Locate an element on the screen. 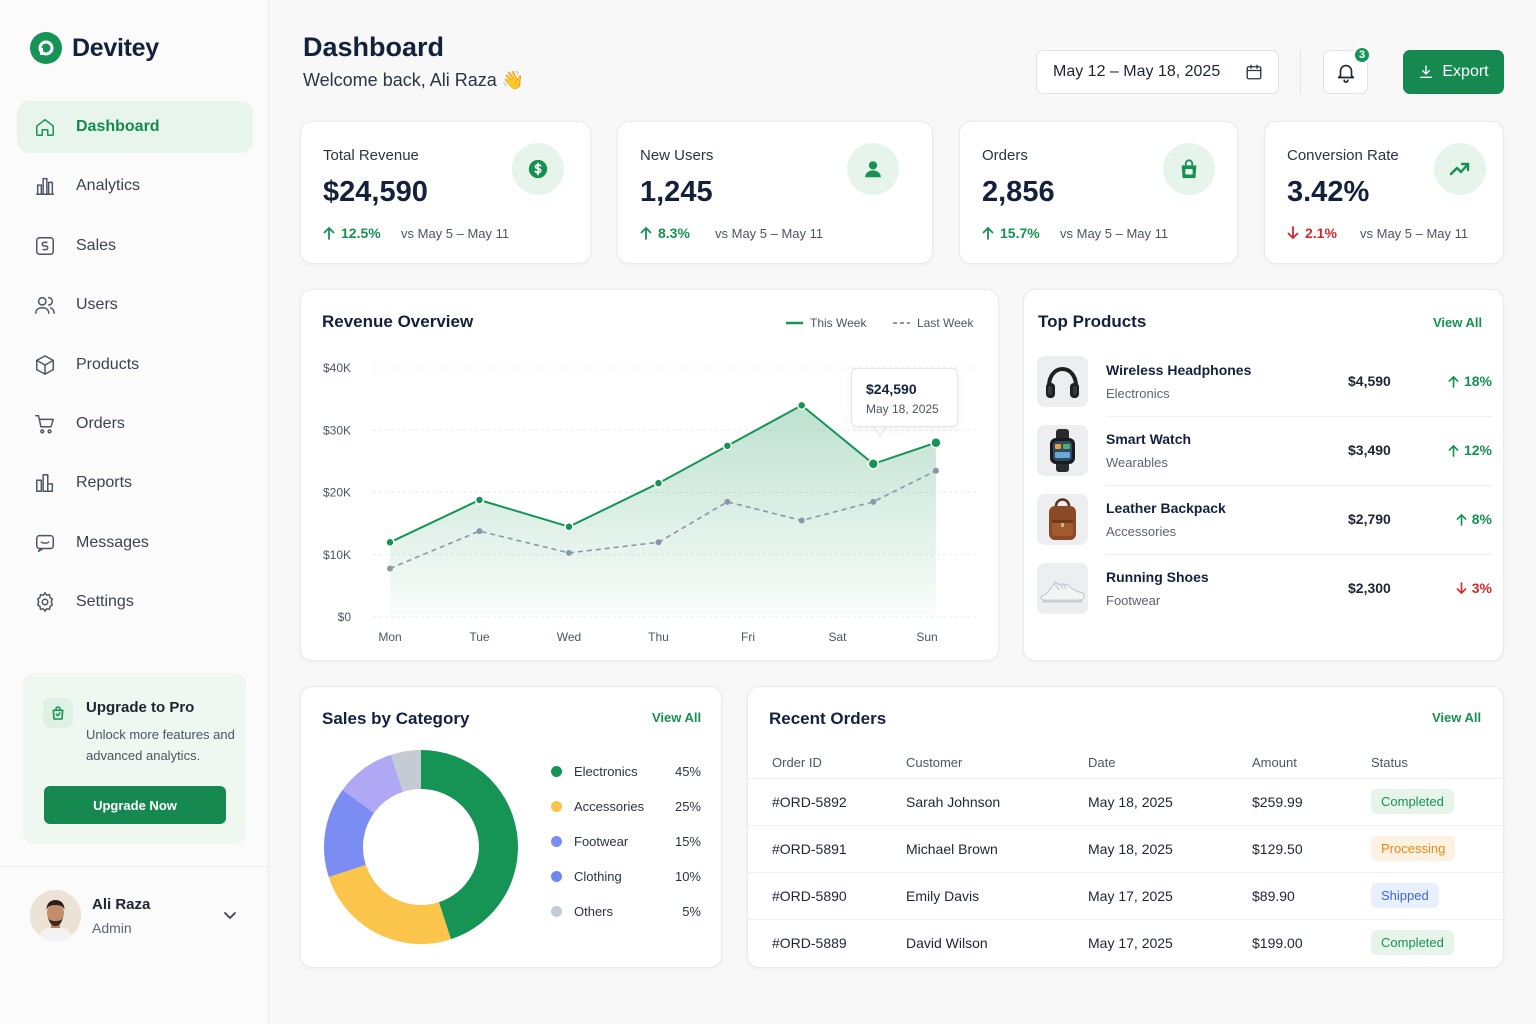  sidebar-item-label: Sales is located at coordinates (96, 245).